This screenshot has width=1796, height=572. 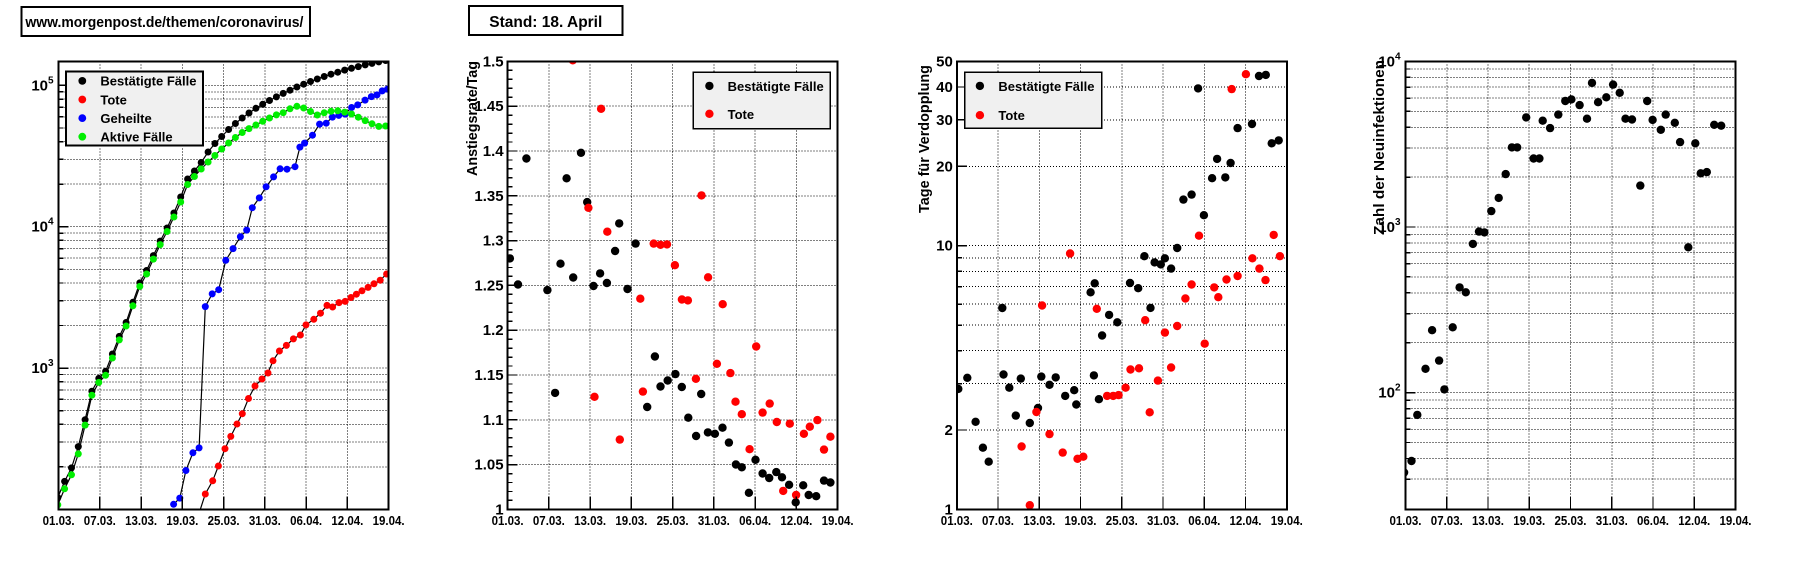 I want to click on svg-text: 1.2, so click(x=493, y=330).